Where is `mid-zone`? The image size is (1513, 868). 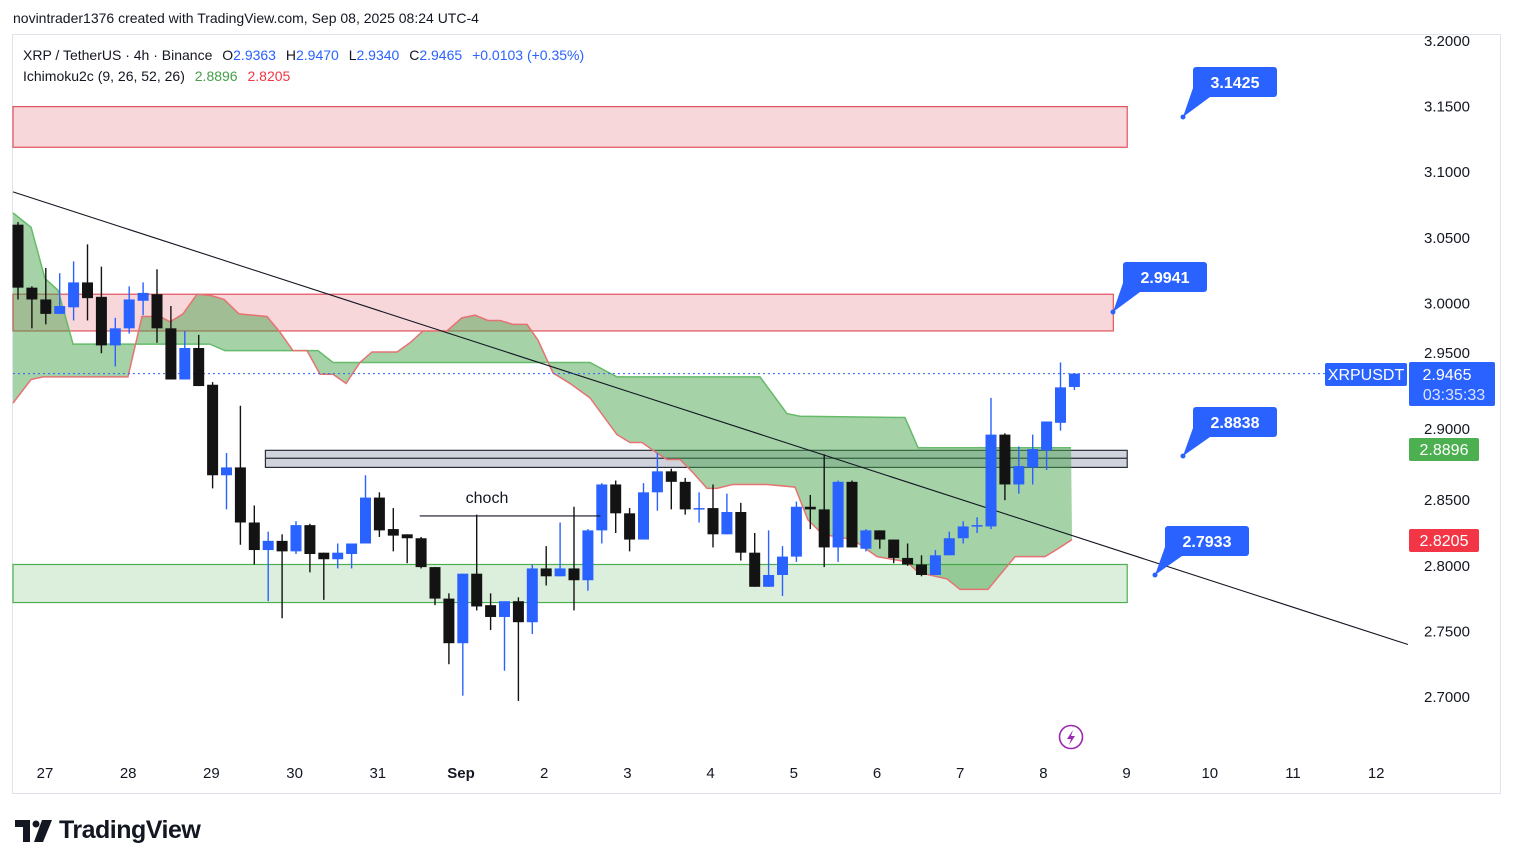 mid-zone is located at coordinates (696, 458).